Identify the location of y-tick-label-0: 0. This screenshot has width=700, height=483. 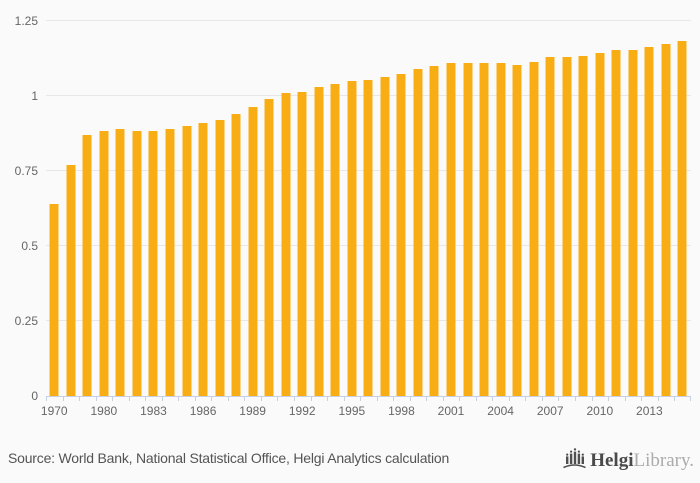
(34, 396).